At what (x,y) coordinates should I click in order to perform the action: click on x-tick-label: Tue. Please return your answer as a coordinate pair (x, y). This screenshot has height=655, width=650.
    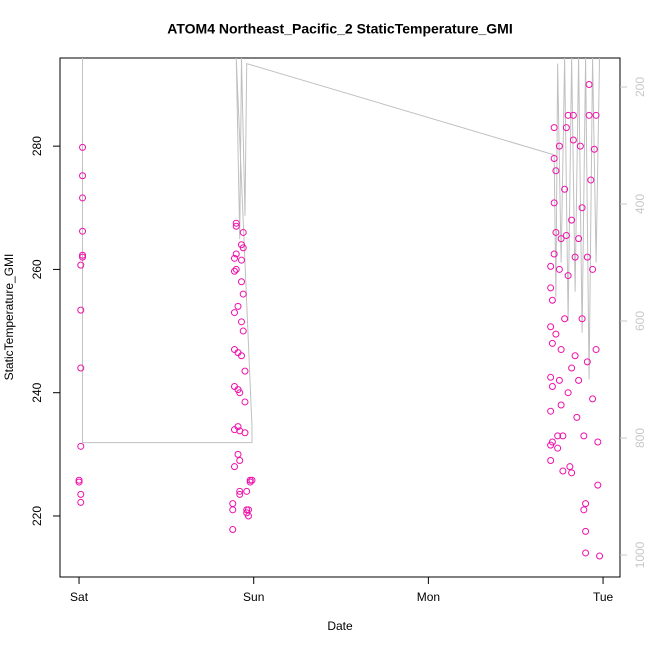
    Looking at the image, I should click on (603, 597).